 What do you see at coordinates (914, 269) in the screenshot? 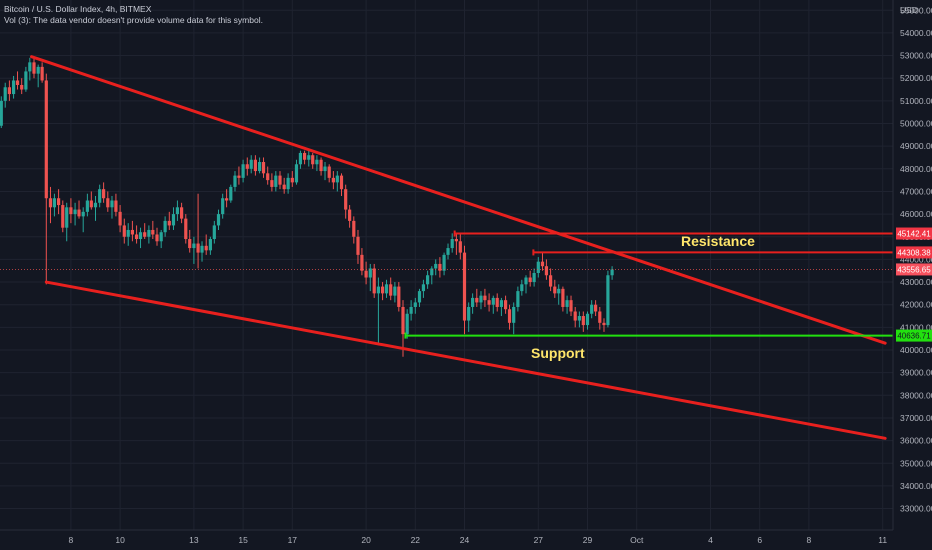
I see `price-tag-bg` at bounding box center [914, 269].